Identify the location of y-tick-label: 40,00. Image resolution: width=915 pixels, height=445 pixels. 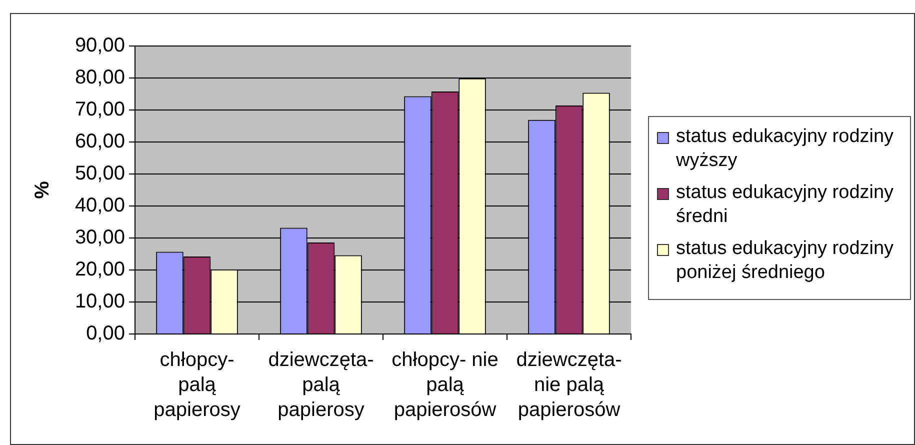
(99, 205).